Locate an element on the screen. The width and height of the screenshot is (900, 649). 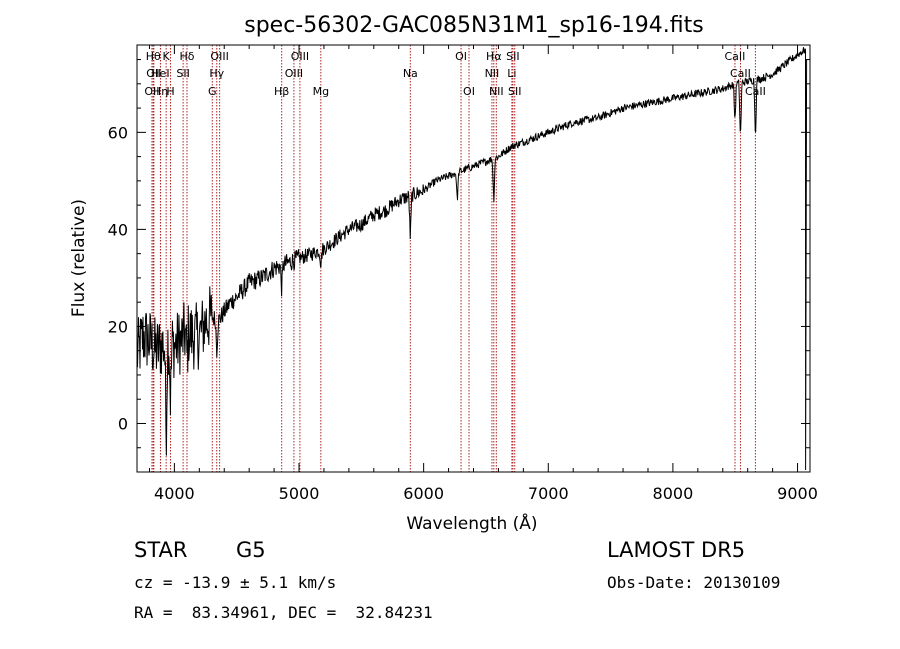
line-marker-label: G is located at coordinates (212, 91).